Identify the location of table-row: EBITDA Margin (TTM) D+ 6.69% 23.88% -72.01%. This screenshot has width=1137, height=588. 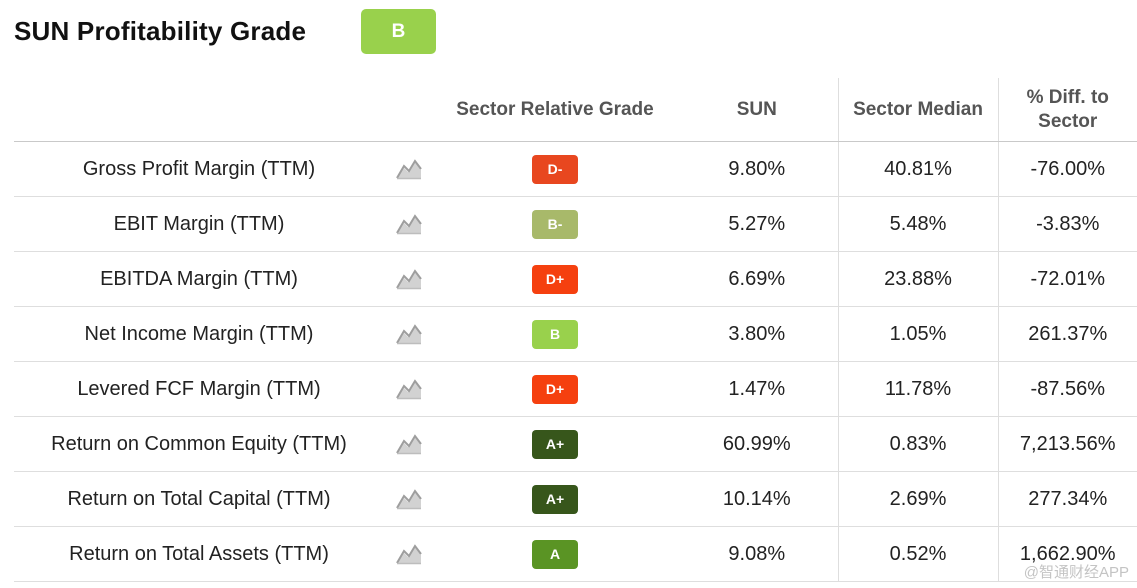
(575, 279).